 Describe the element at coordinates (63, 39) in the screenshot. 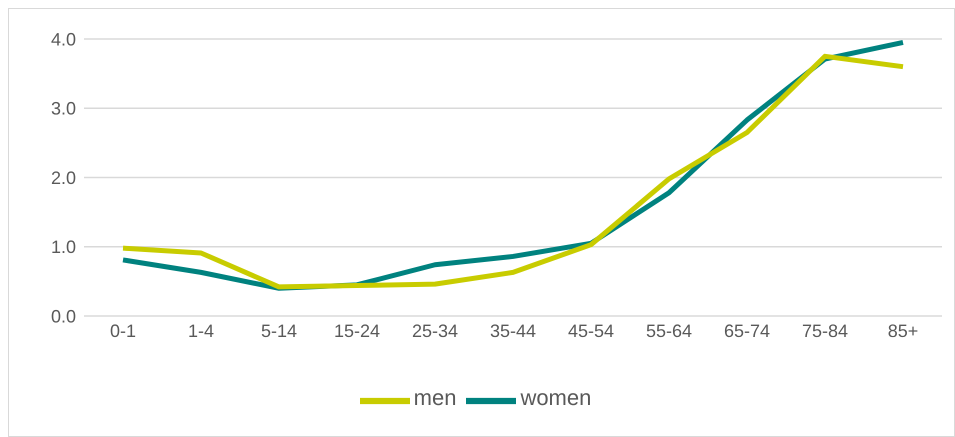

I see `y-tick-label: 4.0` at that location.